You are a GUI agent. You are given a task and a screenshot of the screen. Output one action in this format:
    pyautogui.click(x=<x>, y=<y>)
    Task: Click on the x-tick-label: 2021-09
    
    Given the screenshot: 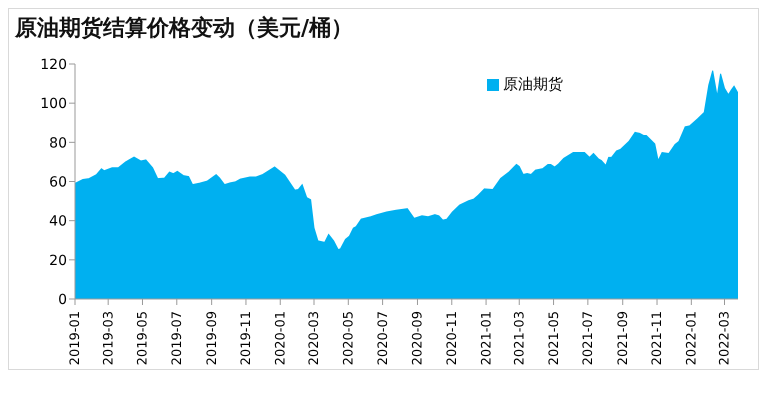 What is the action you would take?
    pyautogui.click(x=623, y=338)
    